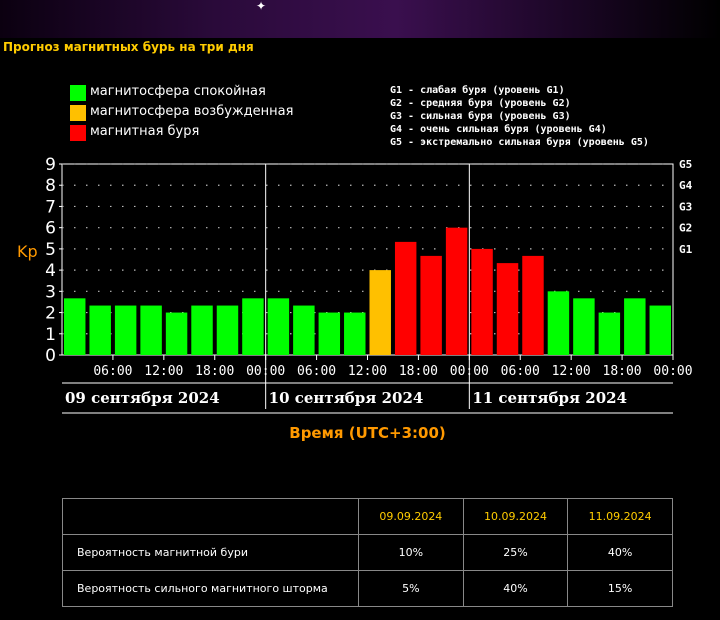  Describe the element at coordinates (50, 292) in the screenshot. I see `y-tick-label: 3` at that location.